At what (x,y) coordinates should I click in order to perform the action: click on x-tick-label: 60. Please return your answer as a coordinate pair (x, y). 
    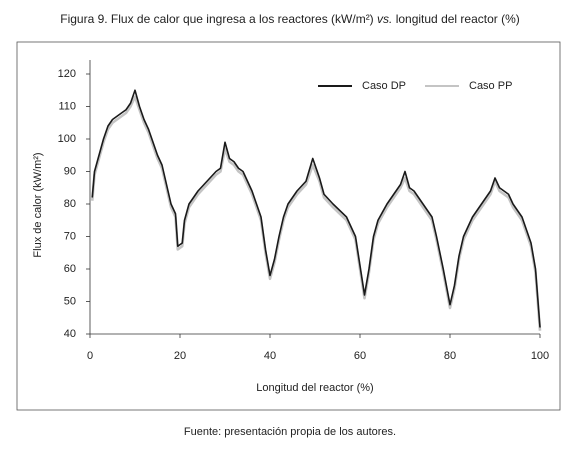
    Looking at the image, I should click on (360, 356).